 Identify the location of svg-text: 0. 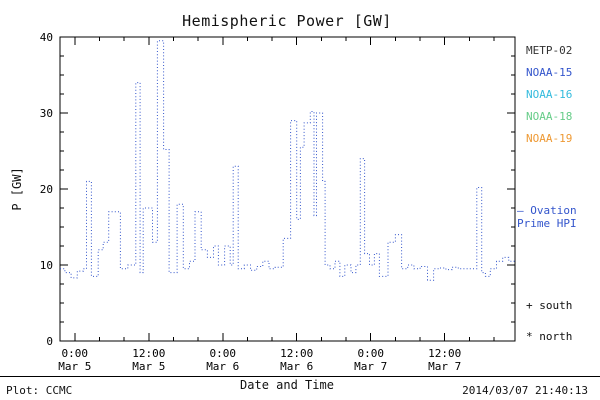
(49, 341).